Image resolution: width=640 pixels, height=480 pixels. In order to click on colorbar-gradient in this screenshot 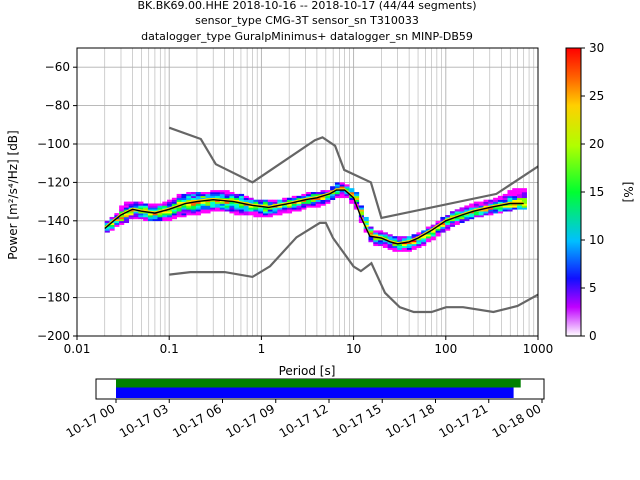, I will do `click(573, 192)`.